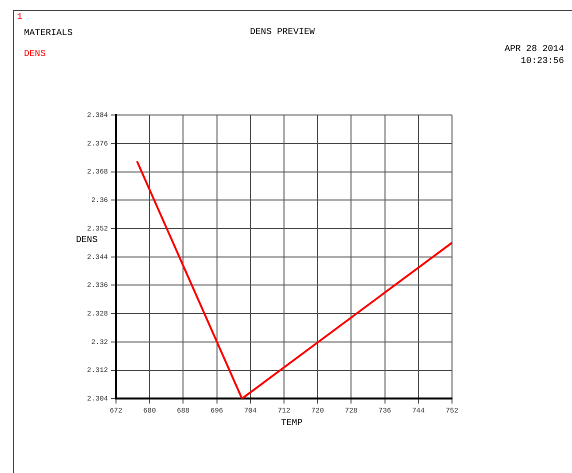 The height and width of the screenshot is (473, 572). Describe the element at coordinates (534, 49) in the screenshot. I see `text: APR 28 2014` at that location.